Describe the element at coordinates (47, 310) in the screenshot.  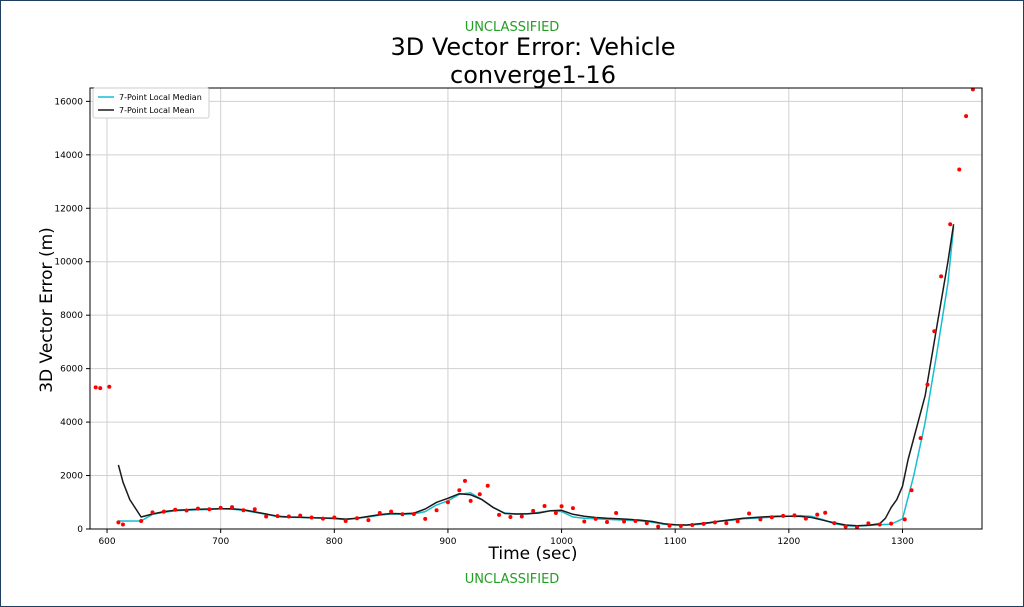
I see `y-axis-label: 3D Vector Error (m)` at that location.